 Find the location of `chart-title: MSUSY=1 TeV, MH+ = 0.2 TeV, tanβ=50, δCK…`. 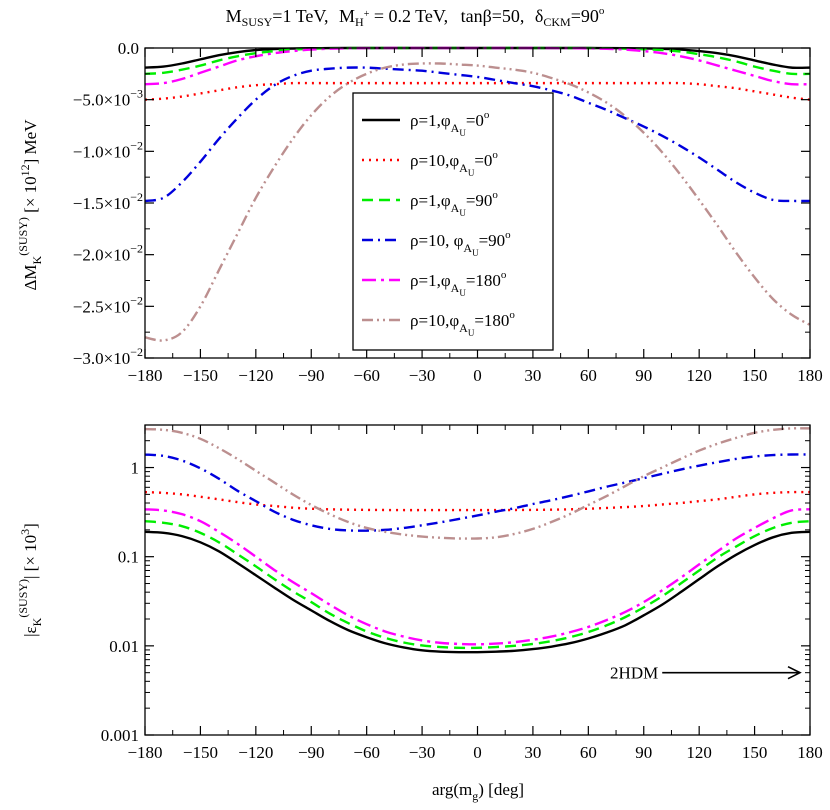

chart-title: MSUSY=1 TeV, MH+ = 0.2 TeV, tanβ=50, δCK… is located at coordinates (415, 17).